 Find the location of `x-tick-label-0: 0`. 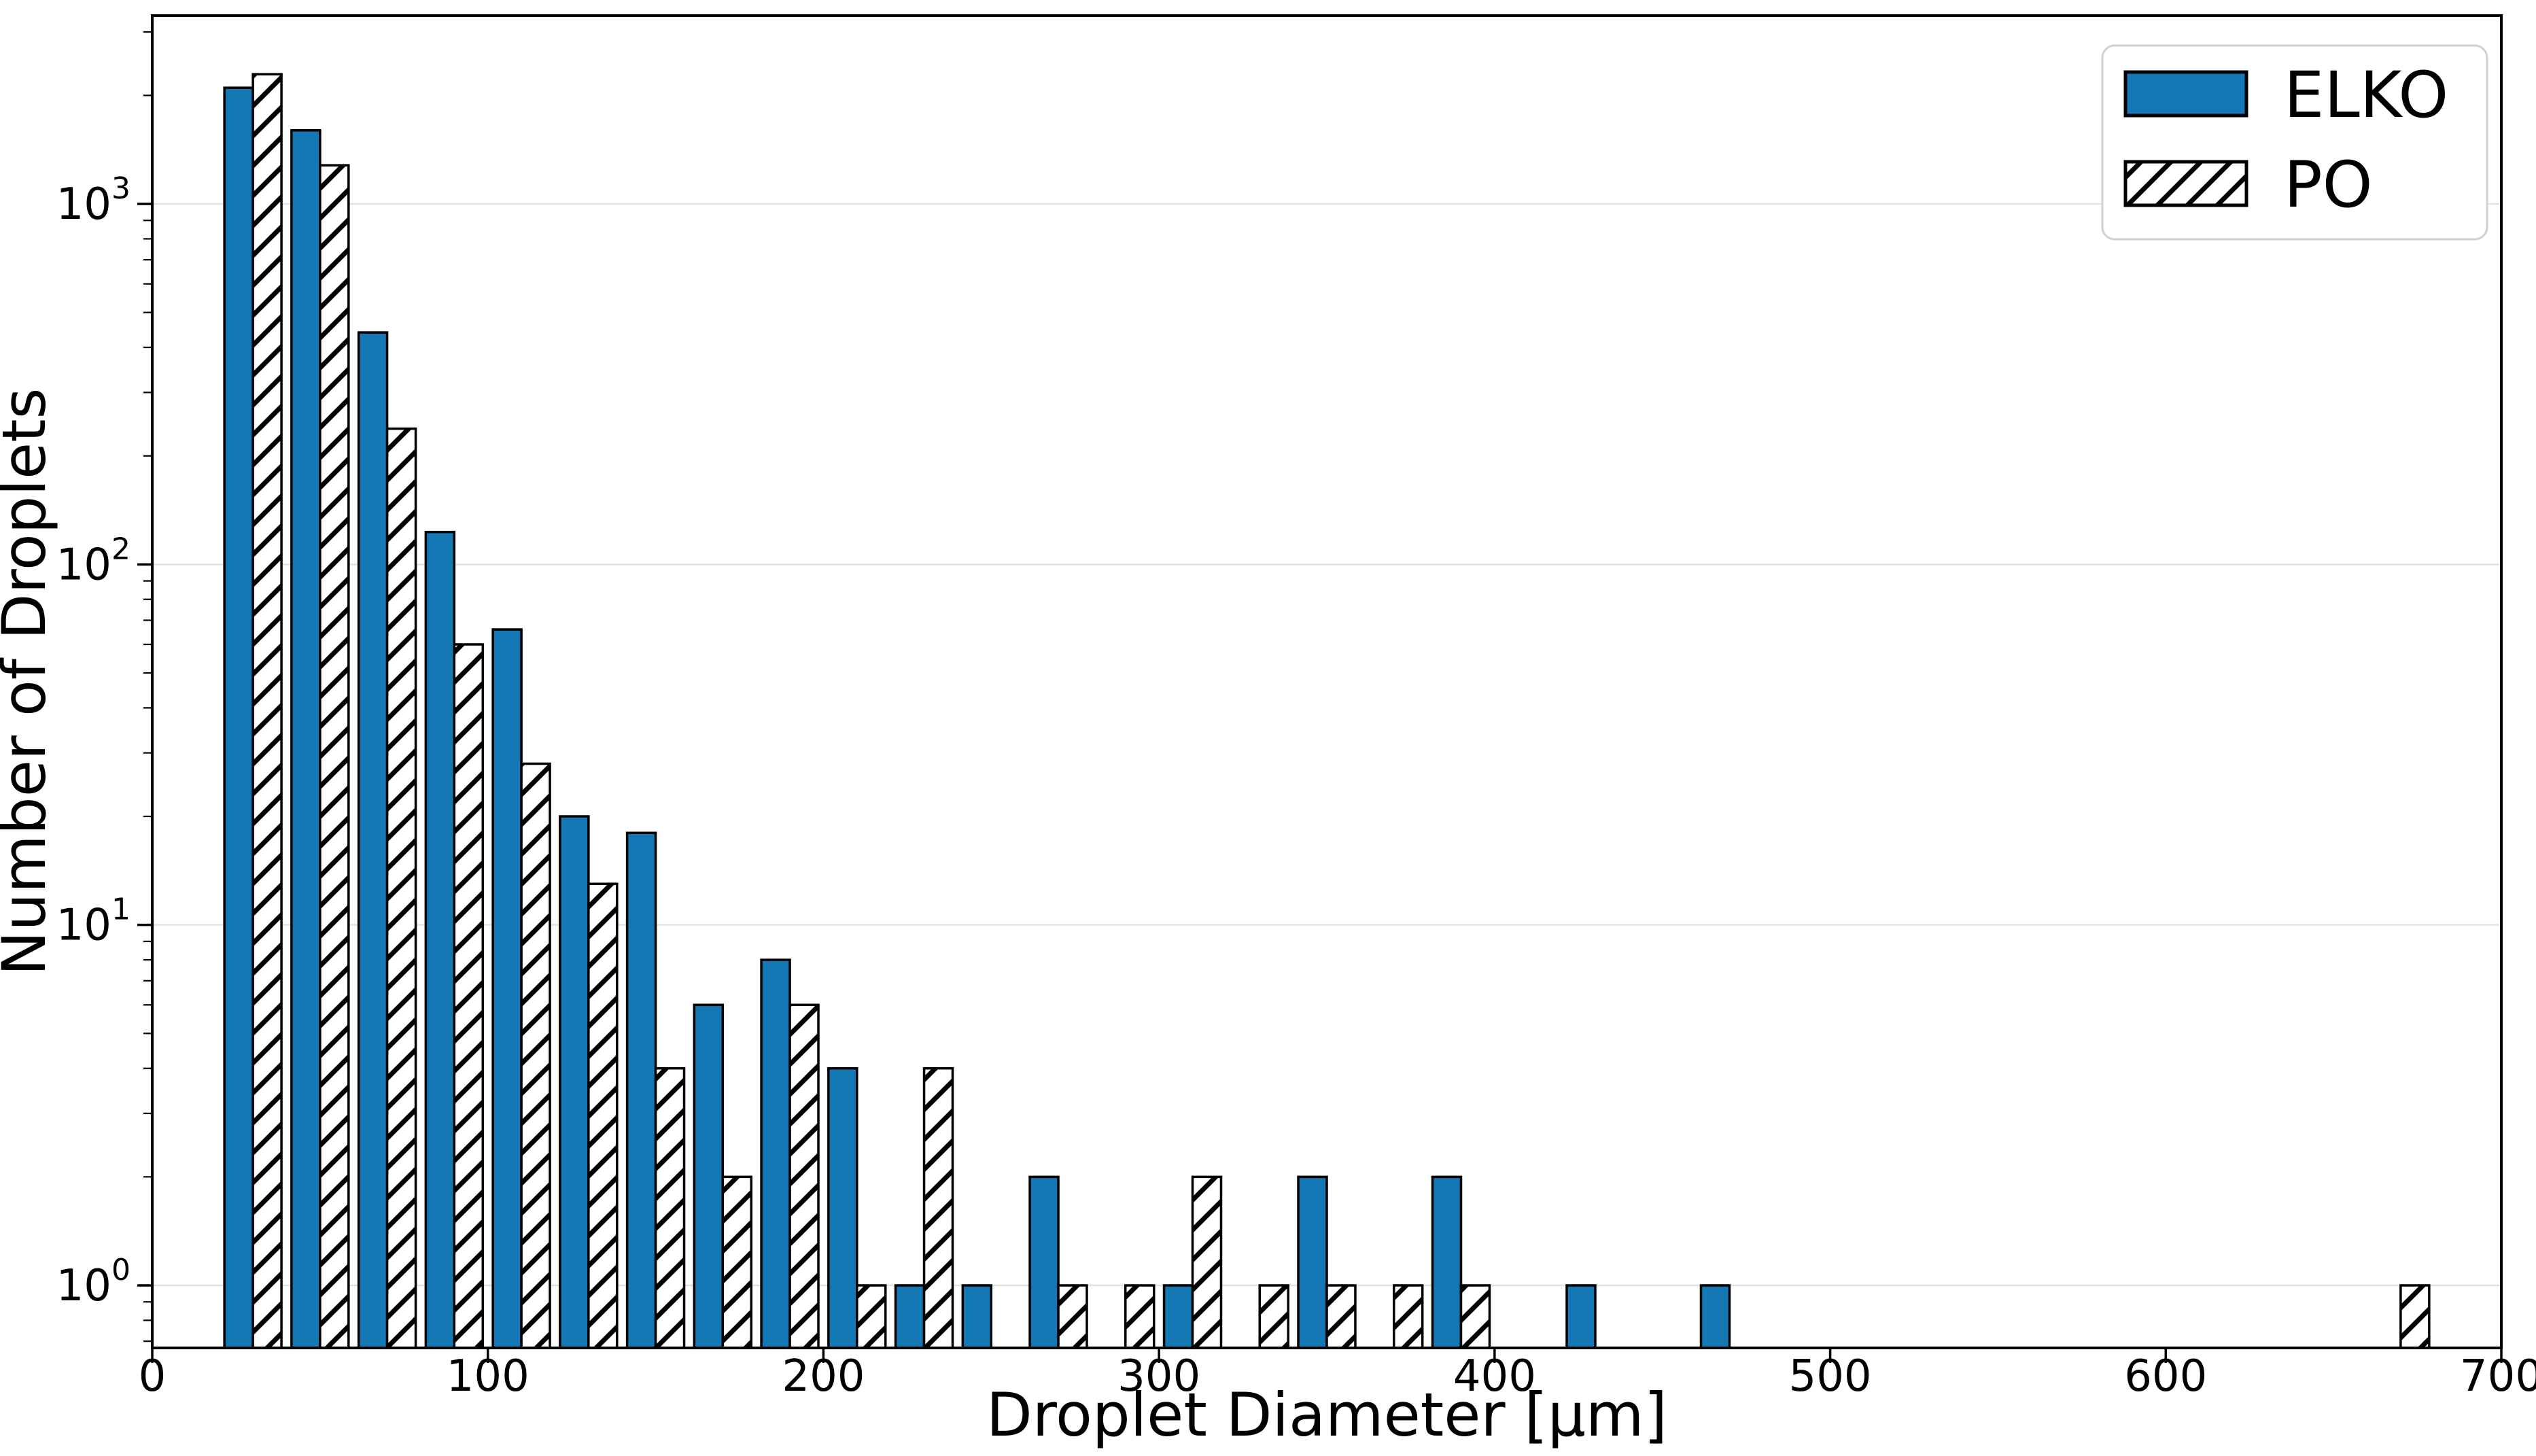

x-tick-label-0: 0 is located at coordinates (153, 1376).